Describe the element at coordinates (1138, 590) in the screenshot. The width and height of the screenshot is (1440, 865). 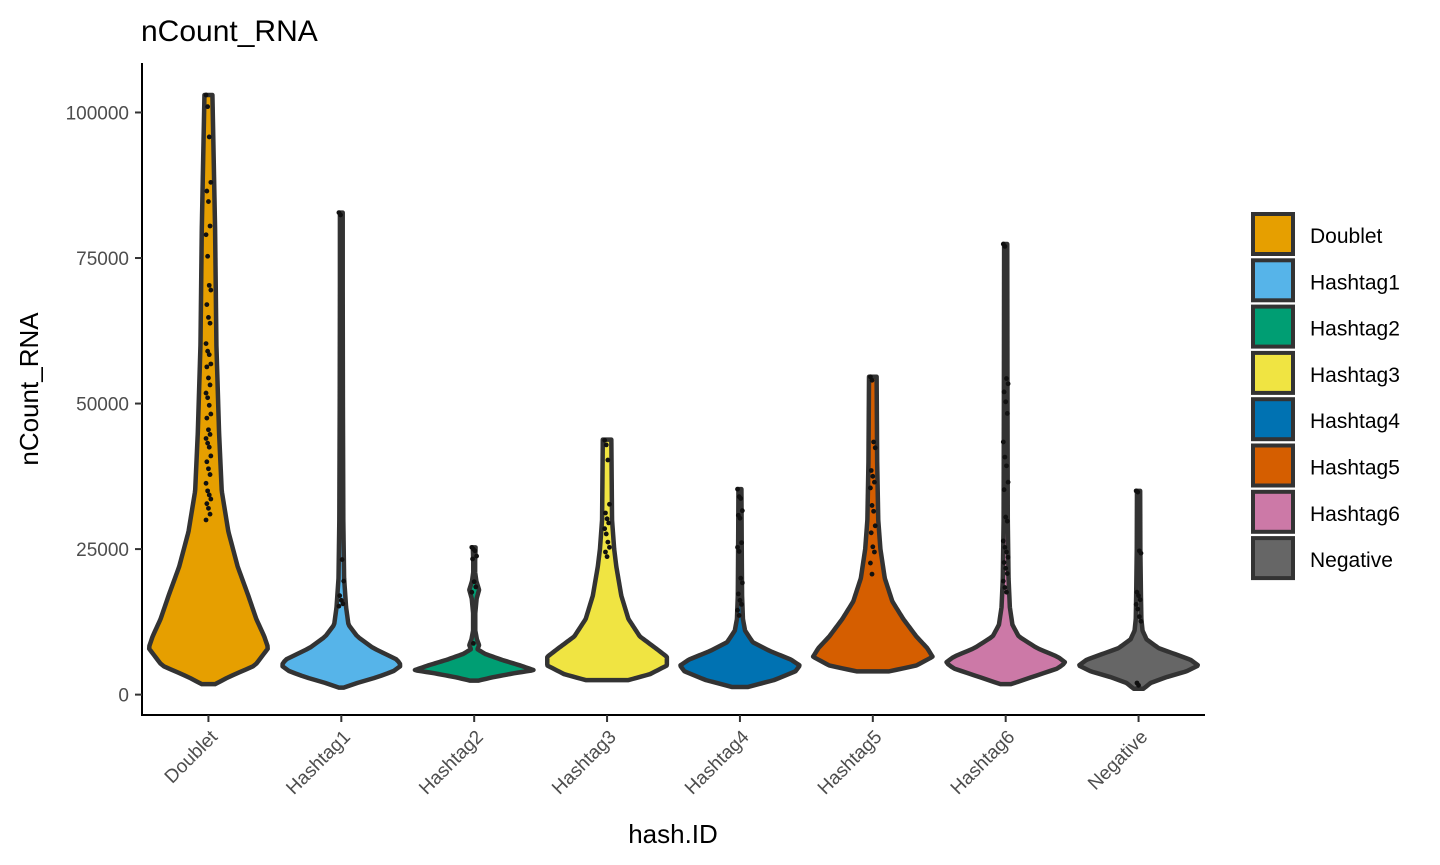
I see `violin-negative` at that location.